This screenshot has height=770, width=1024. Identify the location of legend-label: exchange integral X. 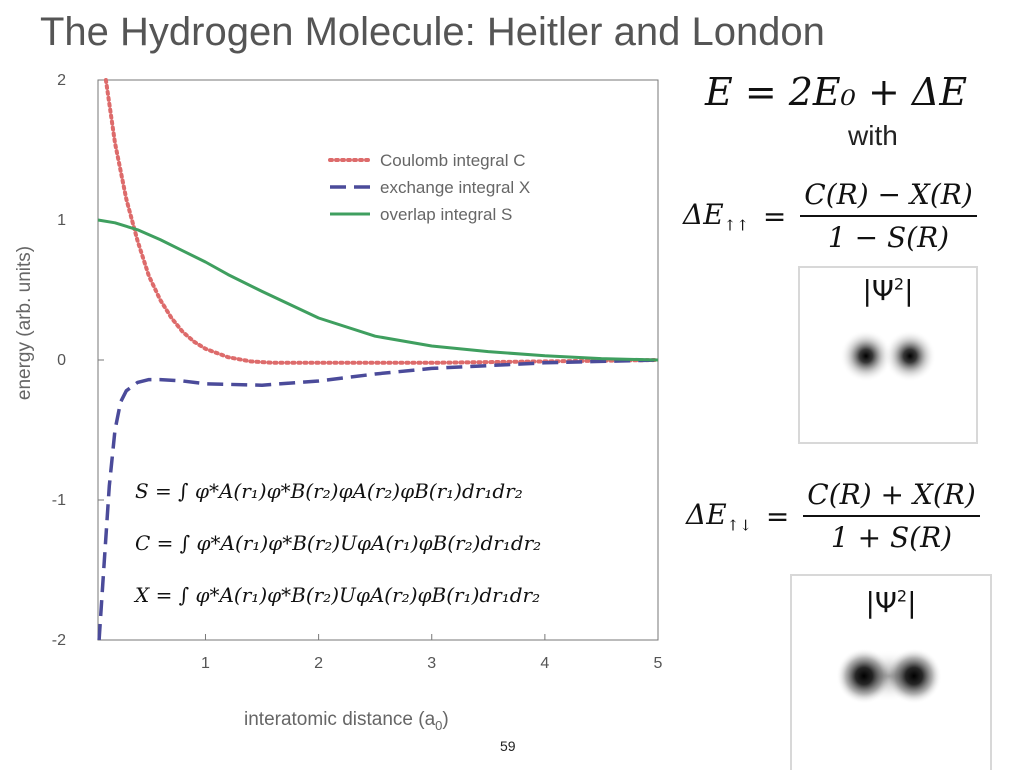
(455, 187).